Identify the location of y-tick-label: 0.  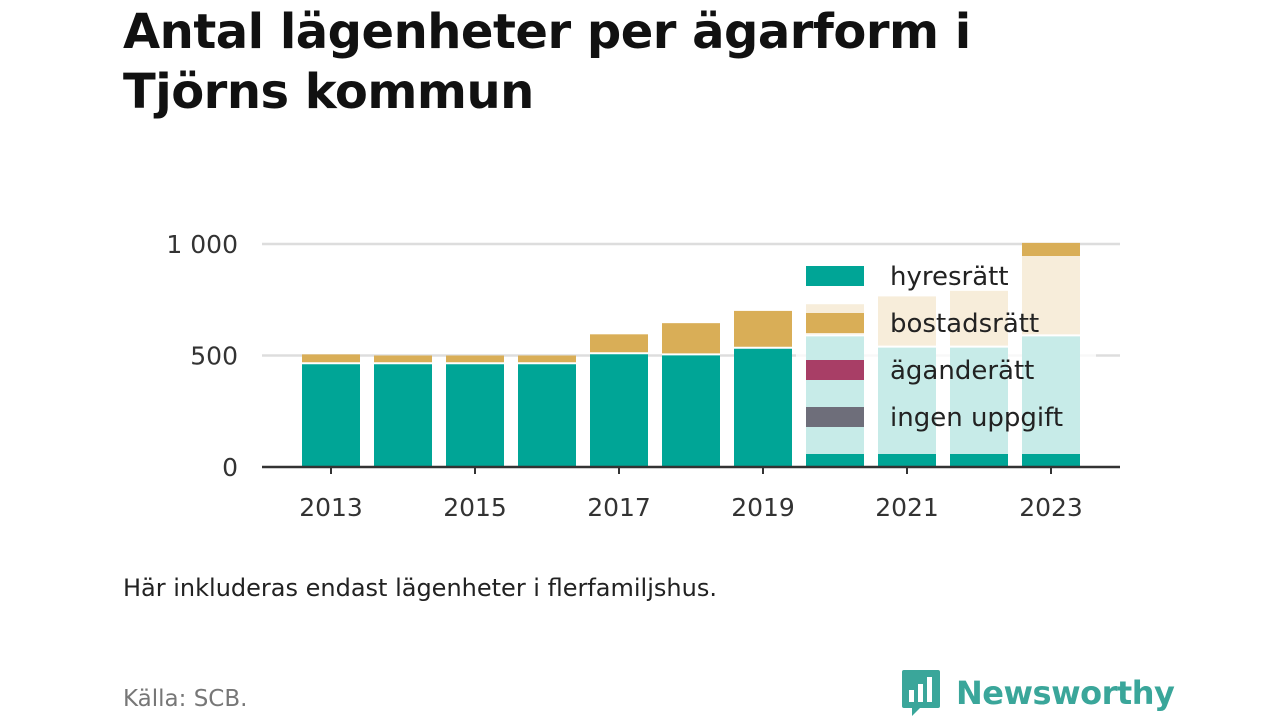
(230, 467).